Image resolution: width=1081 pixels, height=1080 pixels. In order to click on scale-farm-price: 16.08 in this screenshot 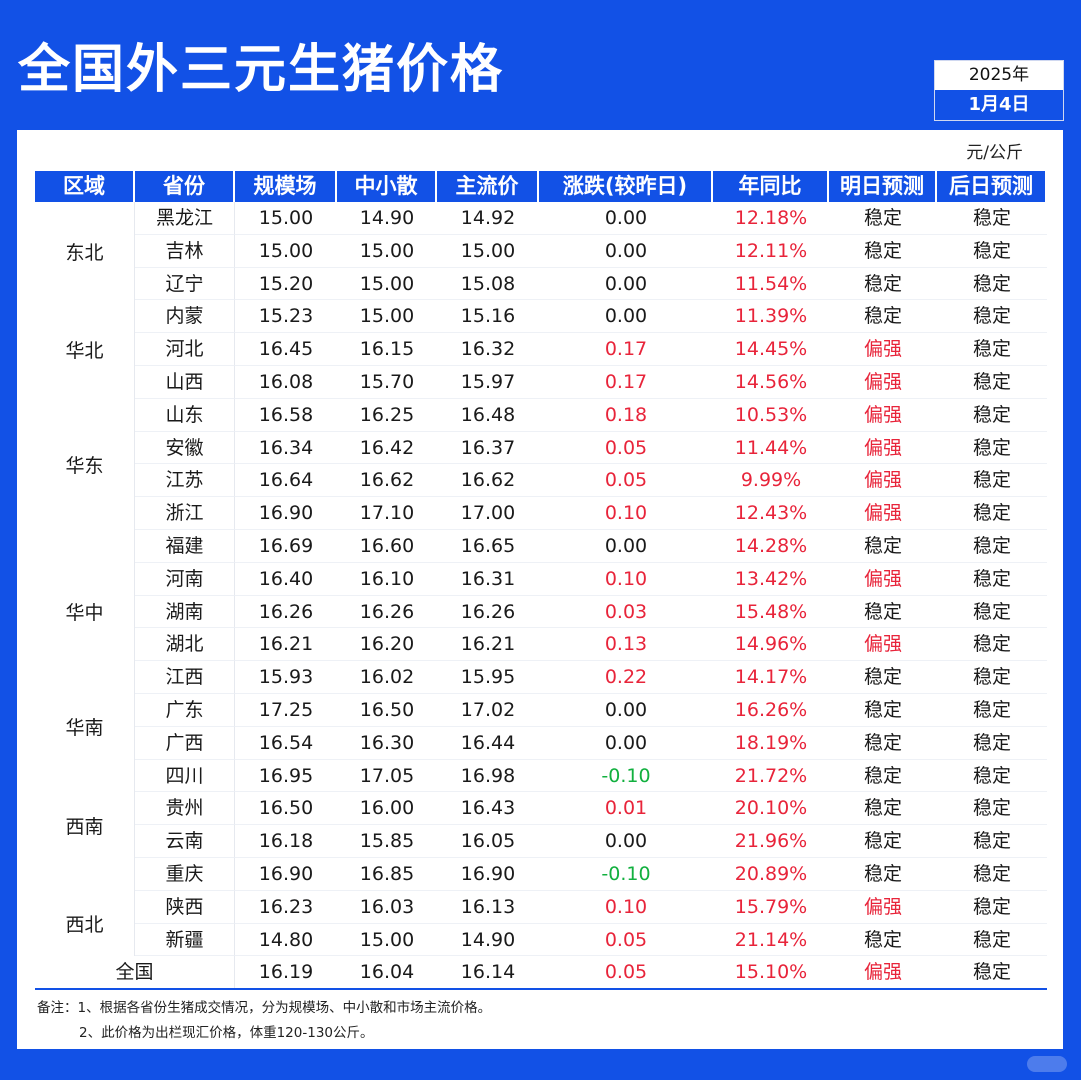, I will do `click(286, 382)`.